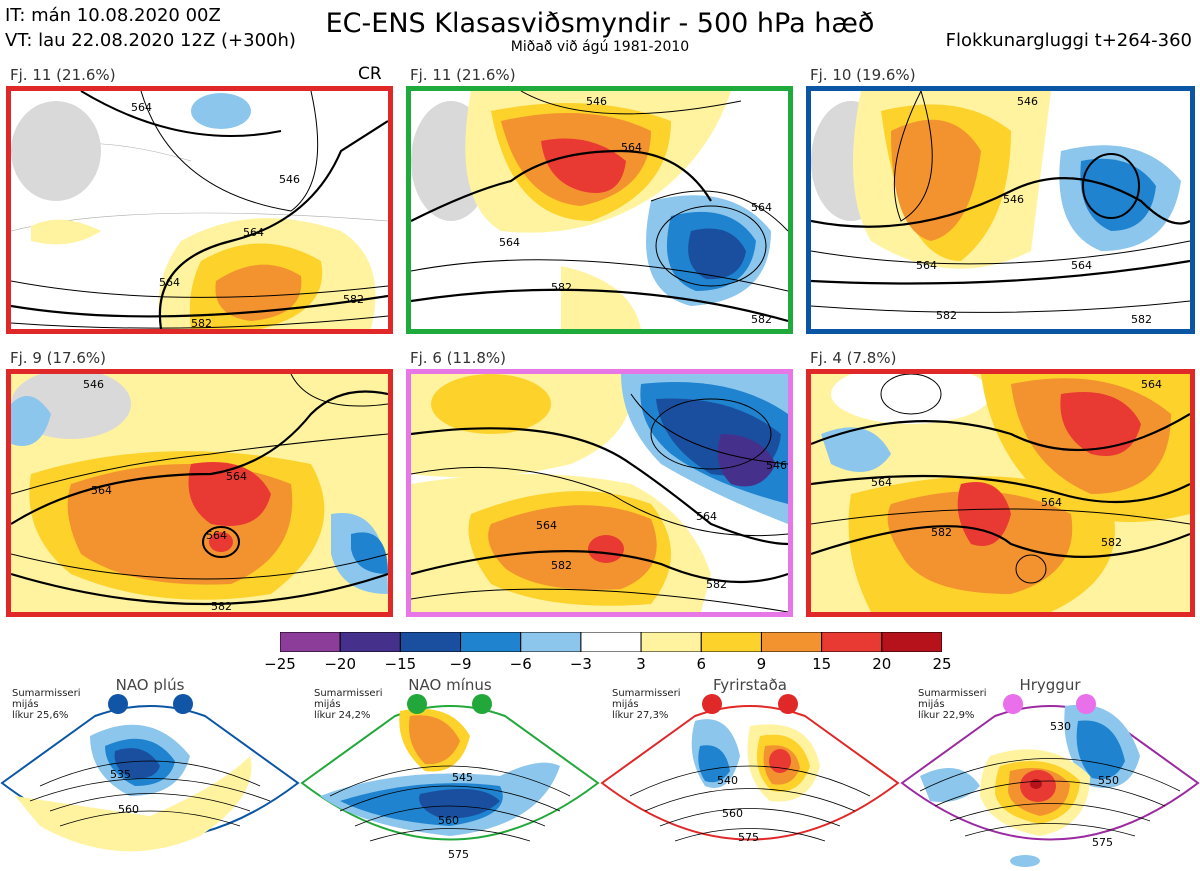 The image size is (1200, 871). I want to click on colorbar-tick-label: −20, so click(340, 664).